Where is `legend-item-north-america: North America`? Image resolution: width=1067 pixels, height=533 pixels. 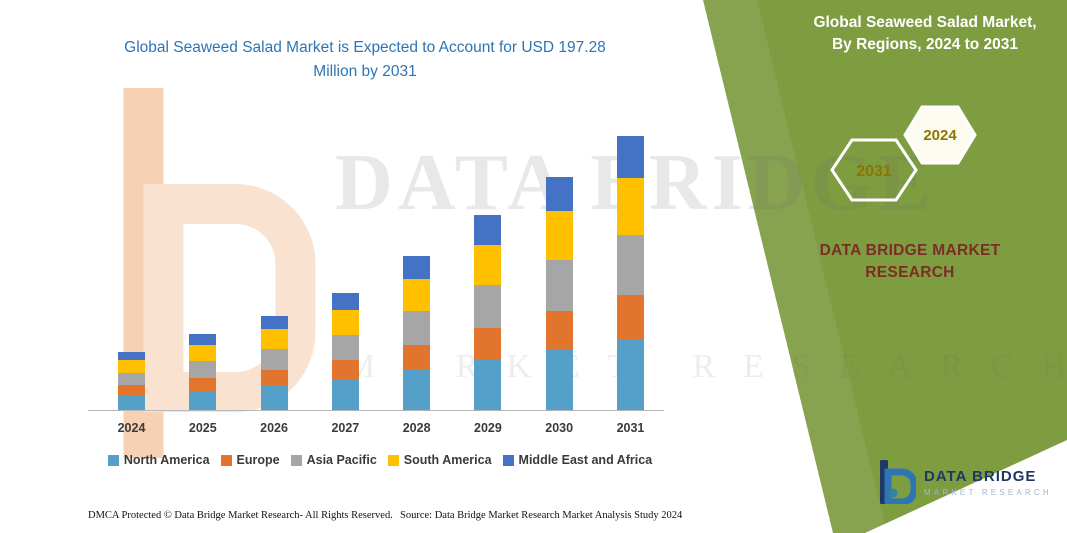
legend-item-north-america: North America is located at coordinates (158, 460).